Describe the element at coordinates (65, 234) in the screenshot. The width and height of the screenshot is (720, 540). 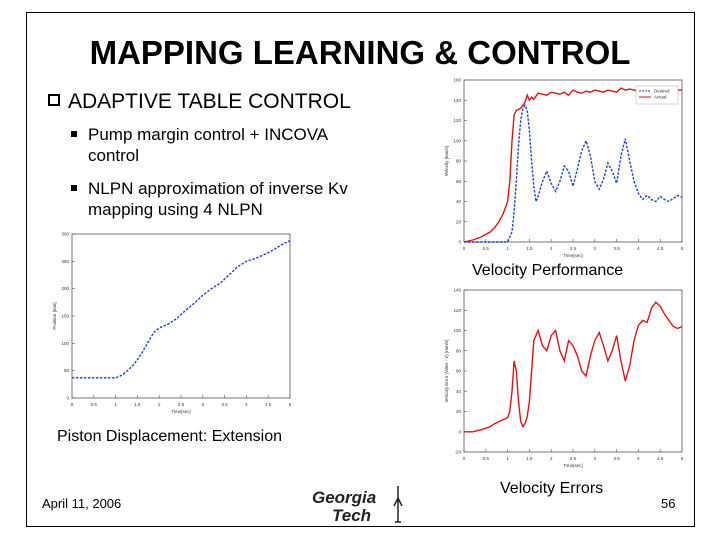
I see `y-tick-label: 300` at that location.